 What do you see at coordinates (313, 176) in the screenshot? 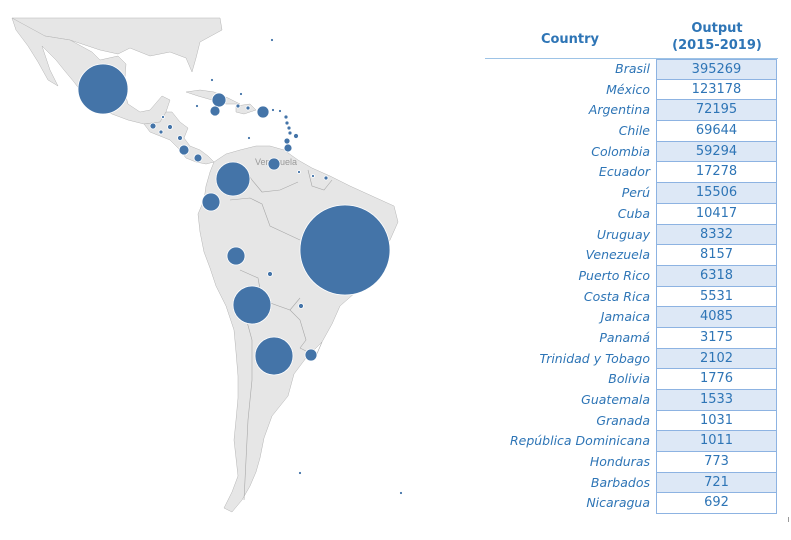
I see `bubble-suriname` at bounding box center [313, 176].